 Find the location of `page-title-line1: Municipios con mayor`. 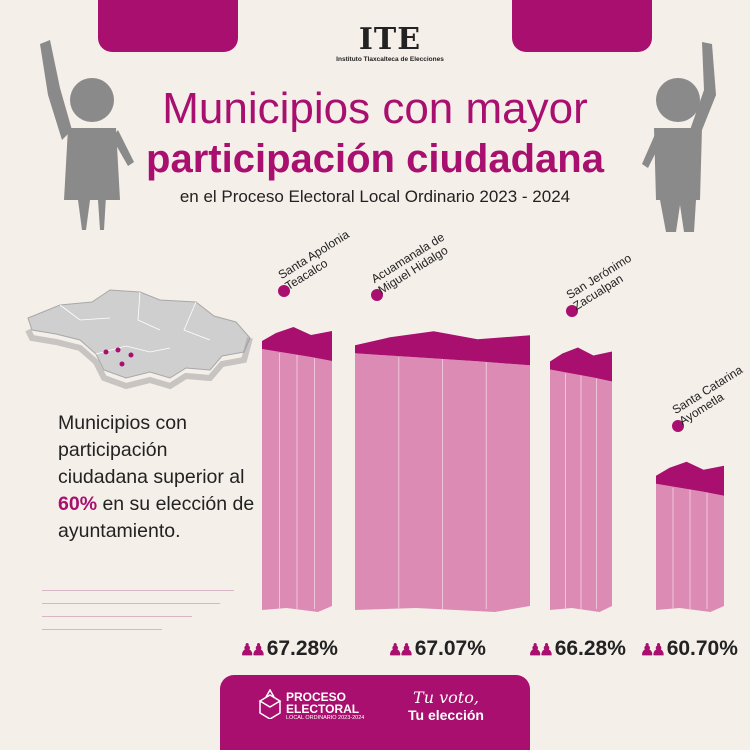

page-title-line1: Municipios con mayor is located at coordinates (375, 108).